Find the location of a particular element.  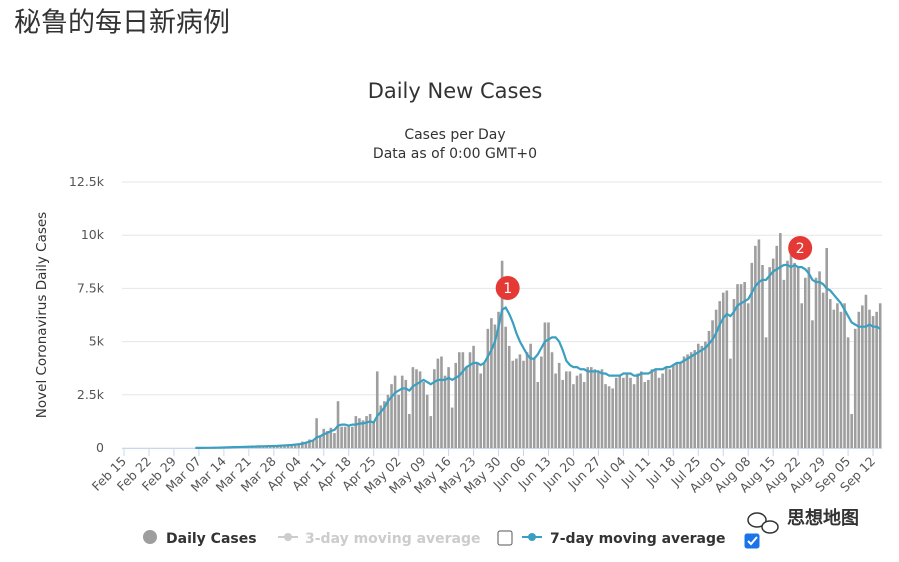

legend-label: Daily Cases is located at coordinates (211, 539).